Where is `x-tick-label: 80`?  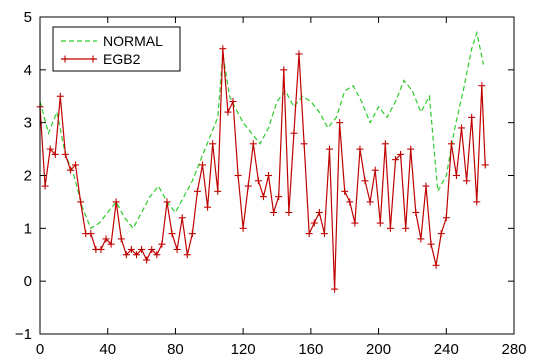 x-tick-label: 80 is located at coordinates (175, 349).